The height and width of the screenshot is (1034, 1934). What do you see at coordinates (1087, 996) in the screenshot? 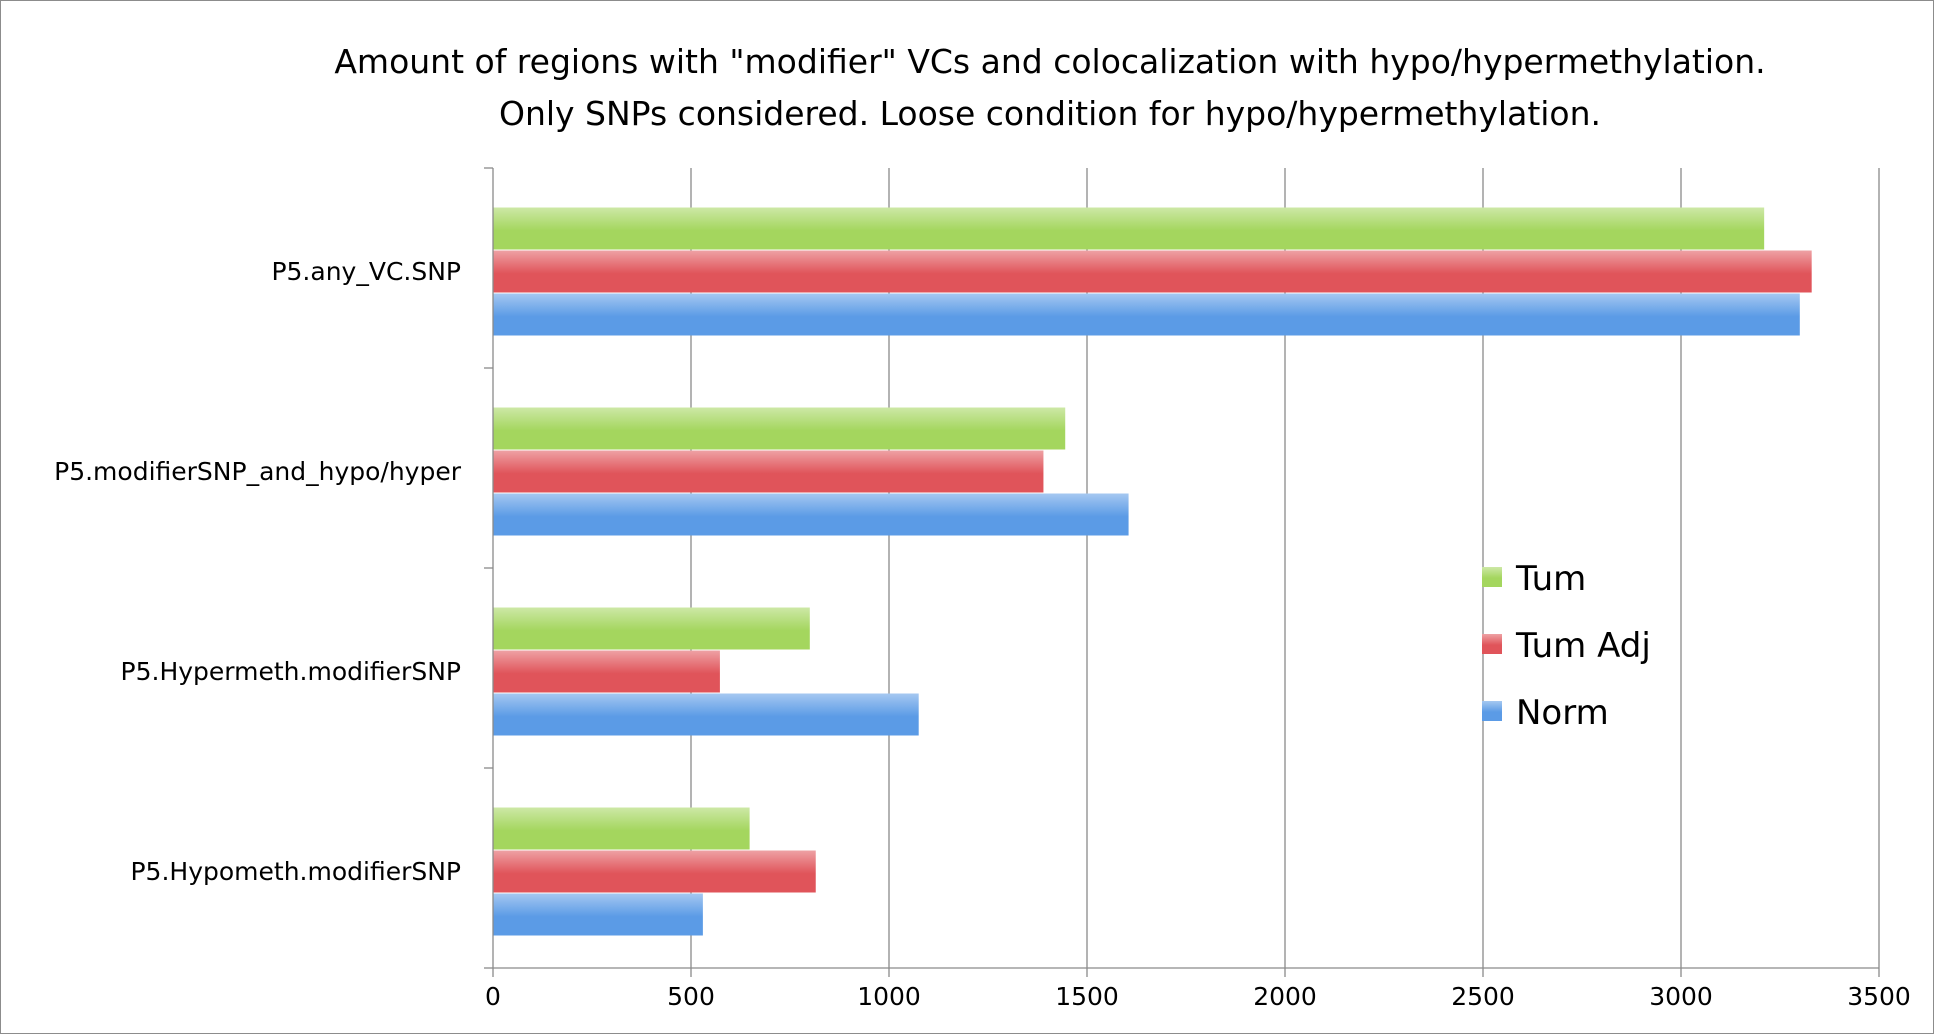
I see `x-tick-label: 1500` at bounding box center [1087, 996].